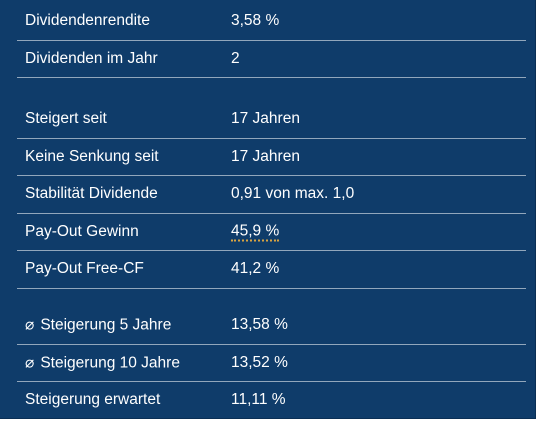 Image resolution: width=539 pixels, height=422 pixels. I want to click on stat-row-dividend-yield: Dividendenrendite 3,58 %, so click(271, 22).